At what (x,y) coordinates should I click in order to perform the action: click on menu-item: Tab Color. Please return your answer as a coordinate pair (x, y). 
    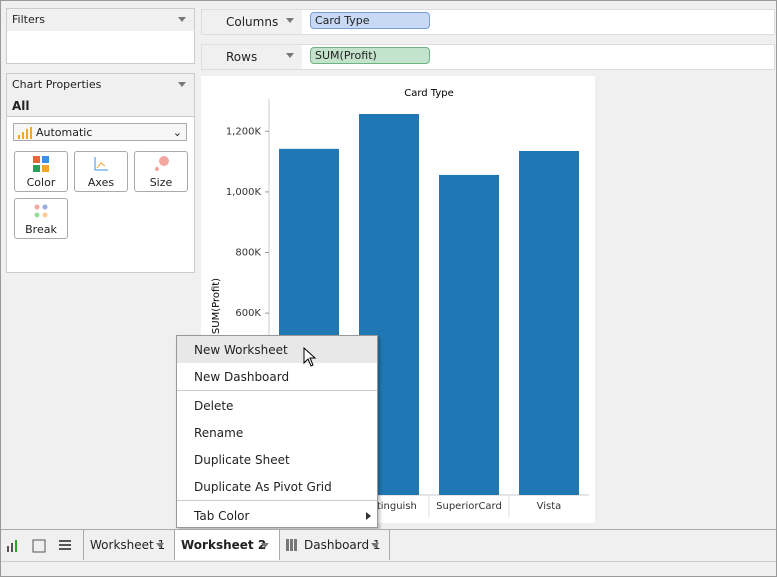
    Looking at the image, I should click on (222, 516).